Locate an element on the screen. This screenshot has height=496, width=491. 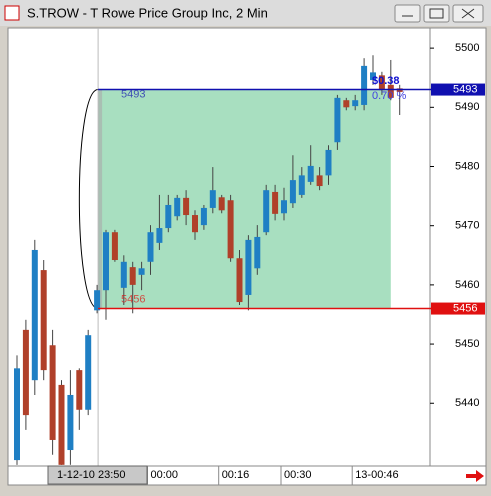
y-tick-label: 5440 is located at coordinates (467, 403).